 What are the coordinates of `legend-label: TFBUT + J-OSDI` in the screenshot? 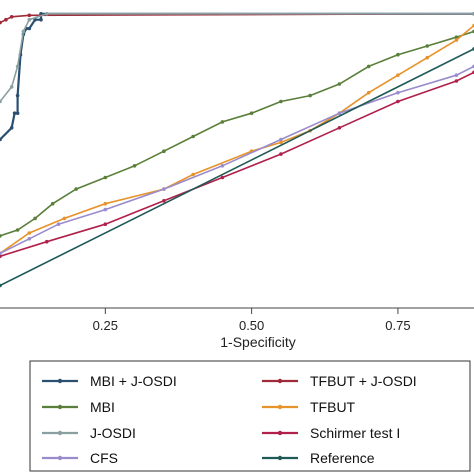 It's located at (363, 381).